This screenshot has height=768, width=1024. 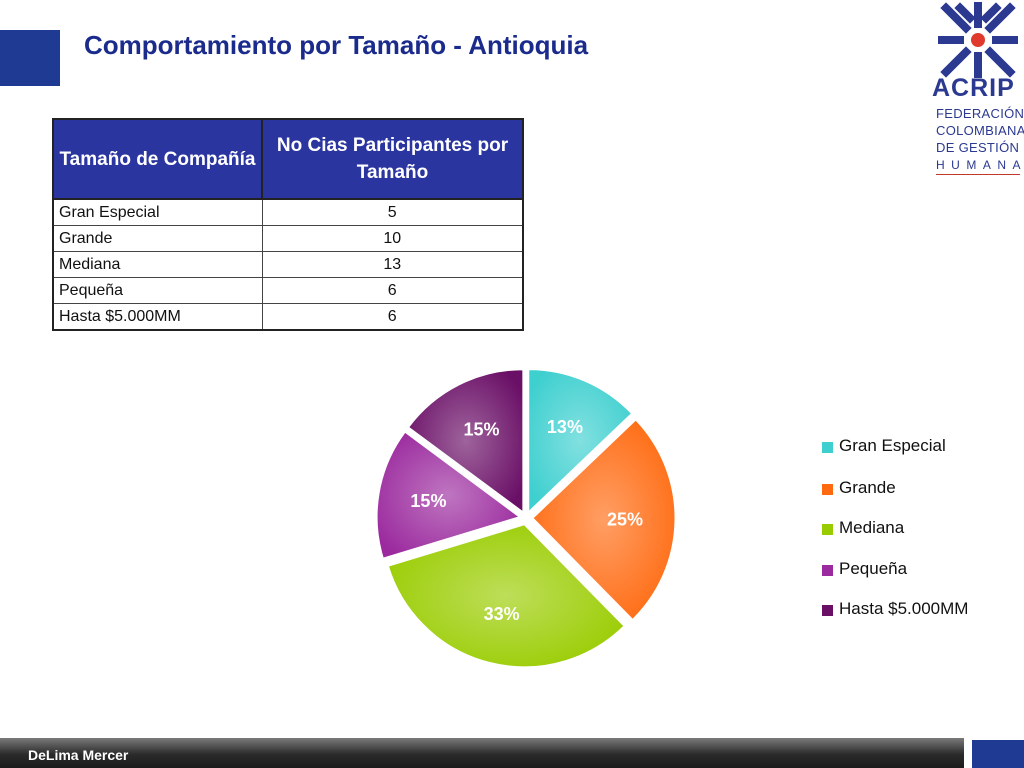 I want to click on table-row: Hasta $5.000MM 6, so click(x=288, y=317).